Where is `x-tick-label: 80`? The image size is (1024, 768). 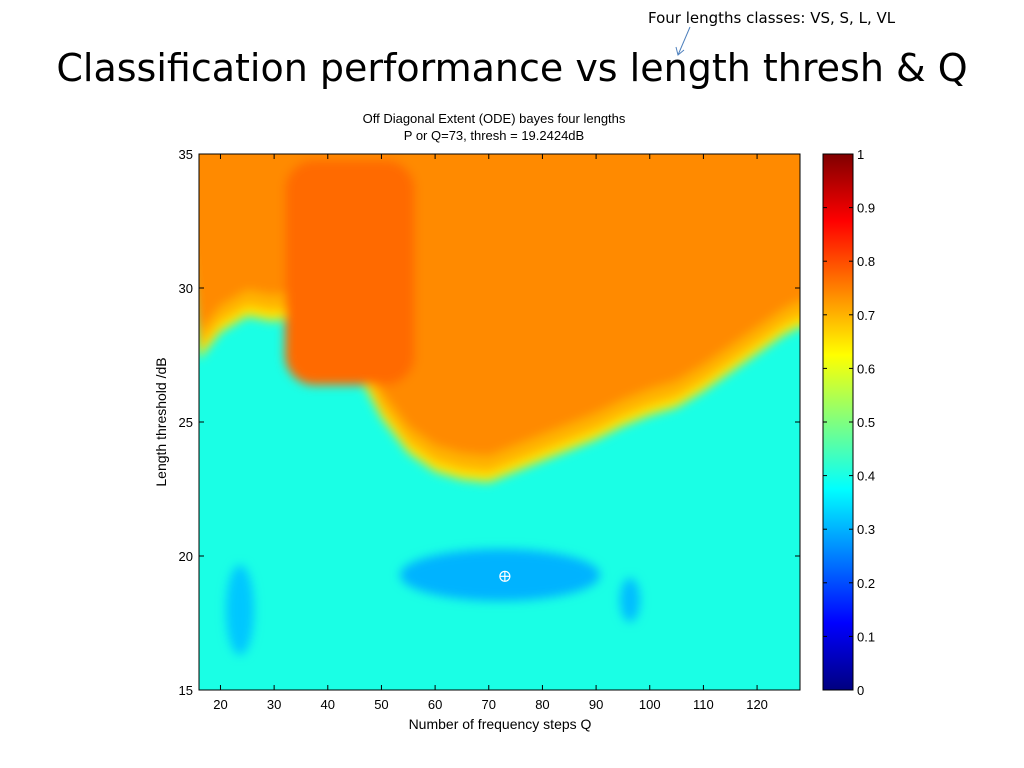
x-tick-label: 80 is located at coordinates (542, 704).